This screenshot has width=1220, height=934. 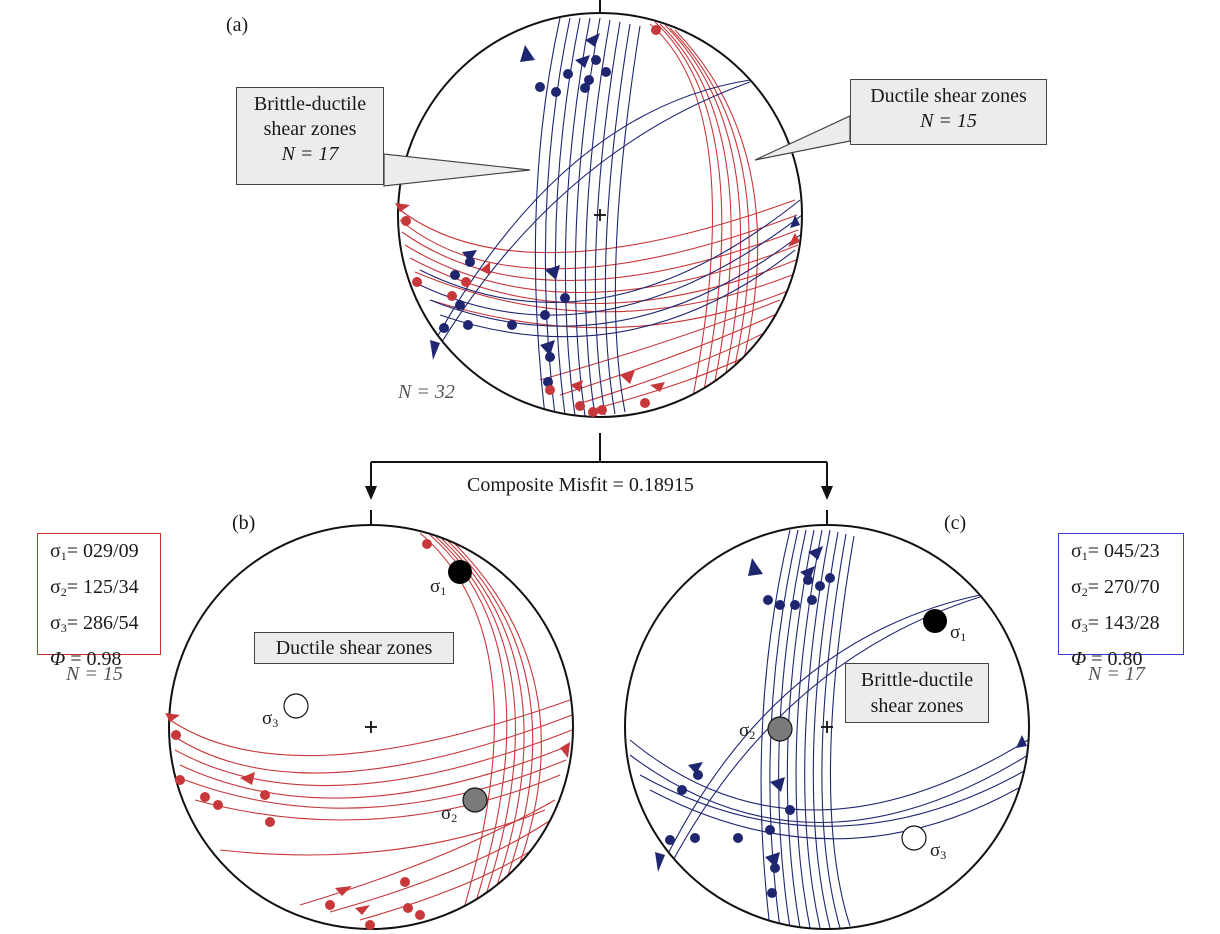 I want to click on title-brittle-ductile-c: Brittle-ductile shear zones, so click(x=917, y=693).